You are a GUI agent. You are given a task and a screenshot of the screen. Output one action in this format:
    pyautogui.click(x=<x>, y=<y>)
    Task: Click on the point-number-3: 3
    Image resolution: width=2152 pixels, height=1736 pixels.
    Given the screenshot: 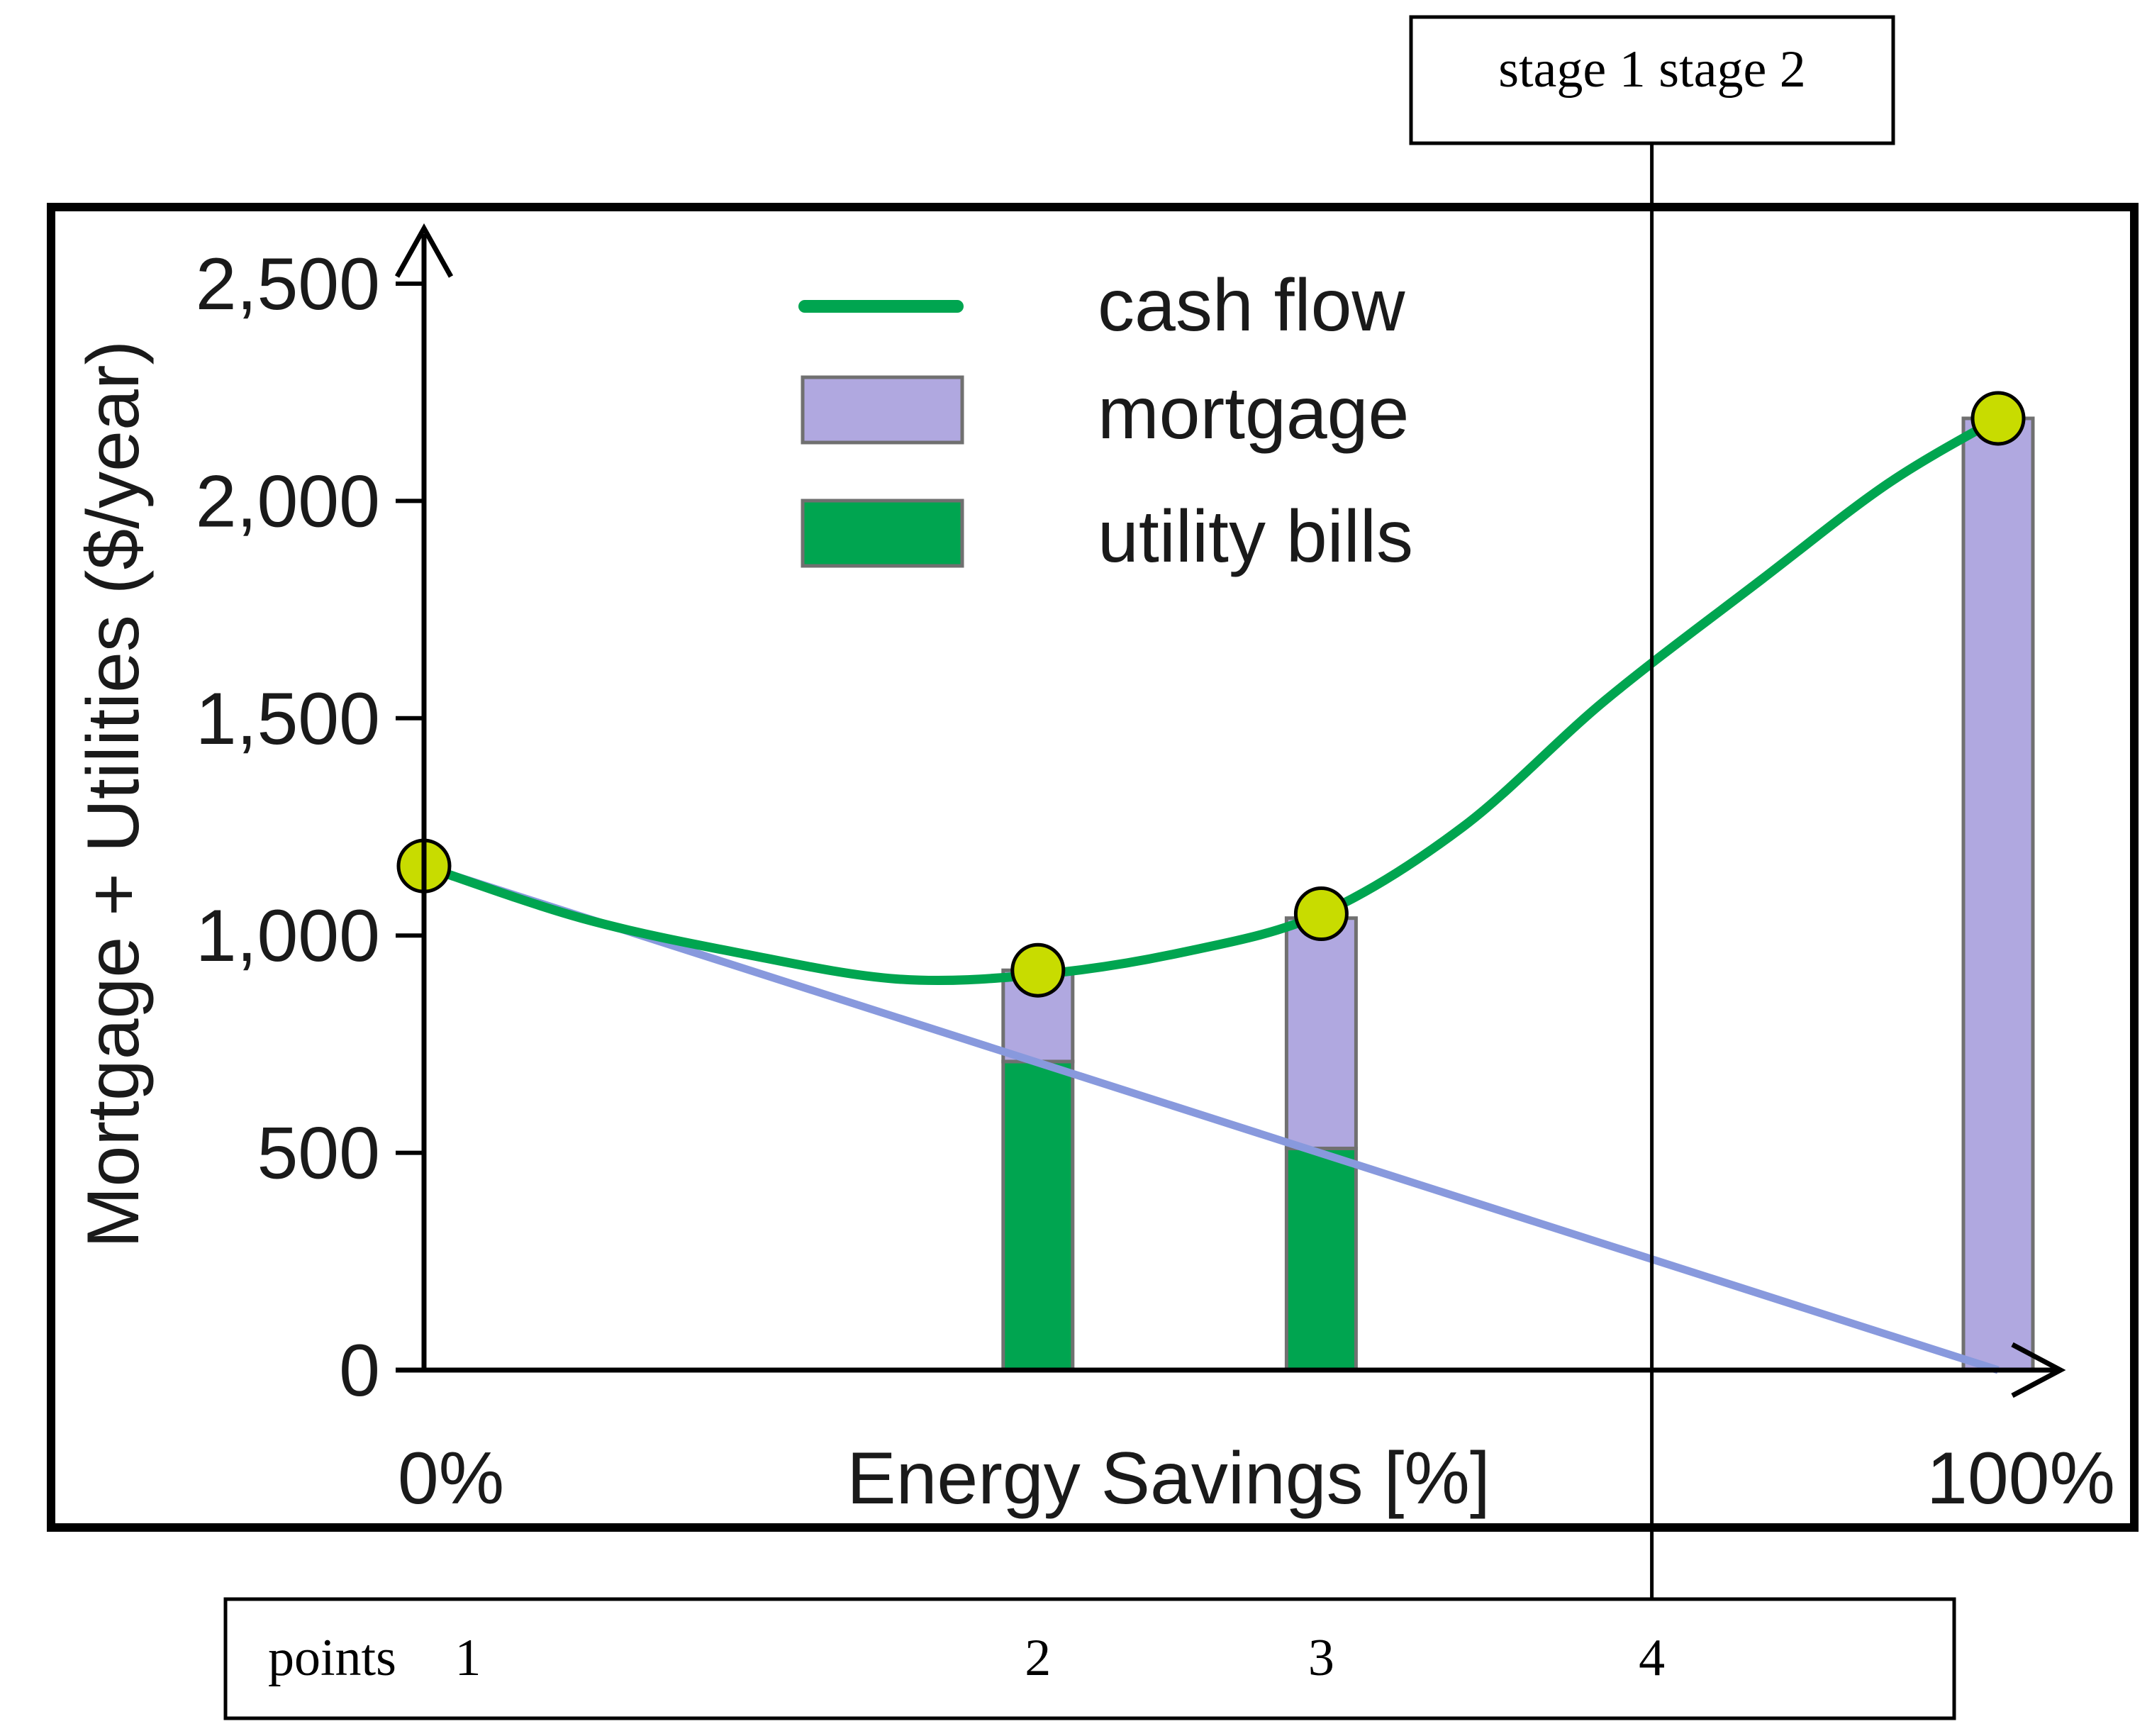 What is the action you would take?
    pyautogui.click(x=1321, y=1658)
    